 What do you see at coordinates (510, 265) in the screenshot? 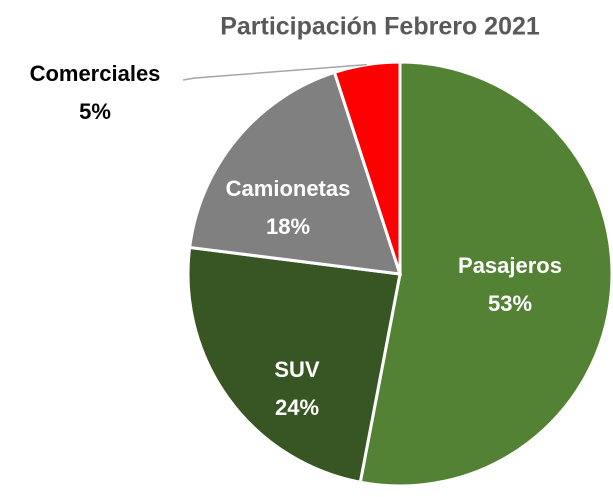
I see `slice-label: Pasajeros` at bounding box center [510, 265].